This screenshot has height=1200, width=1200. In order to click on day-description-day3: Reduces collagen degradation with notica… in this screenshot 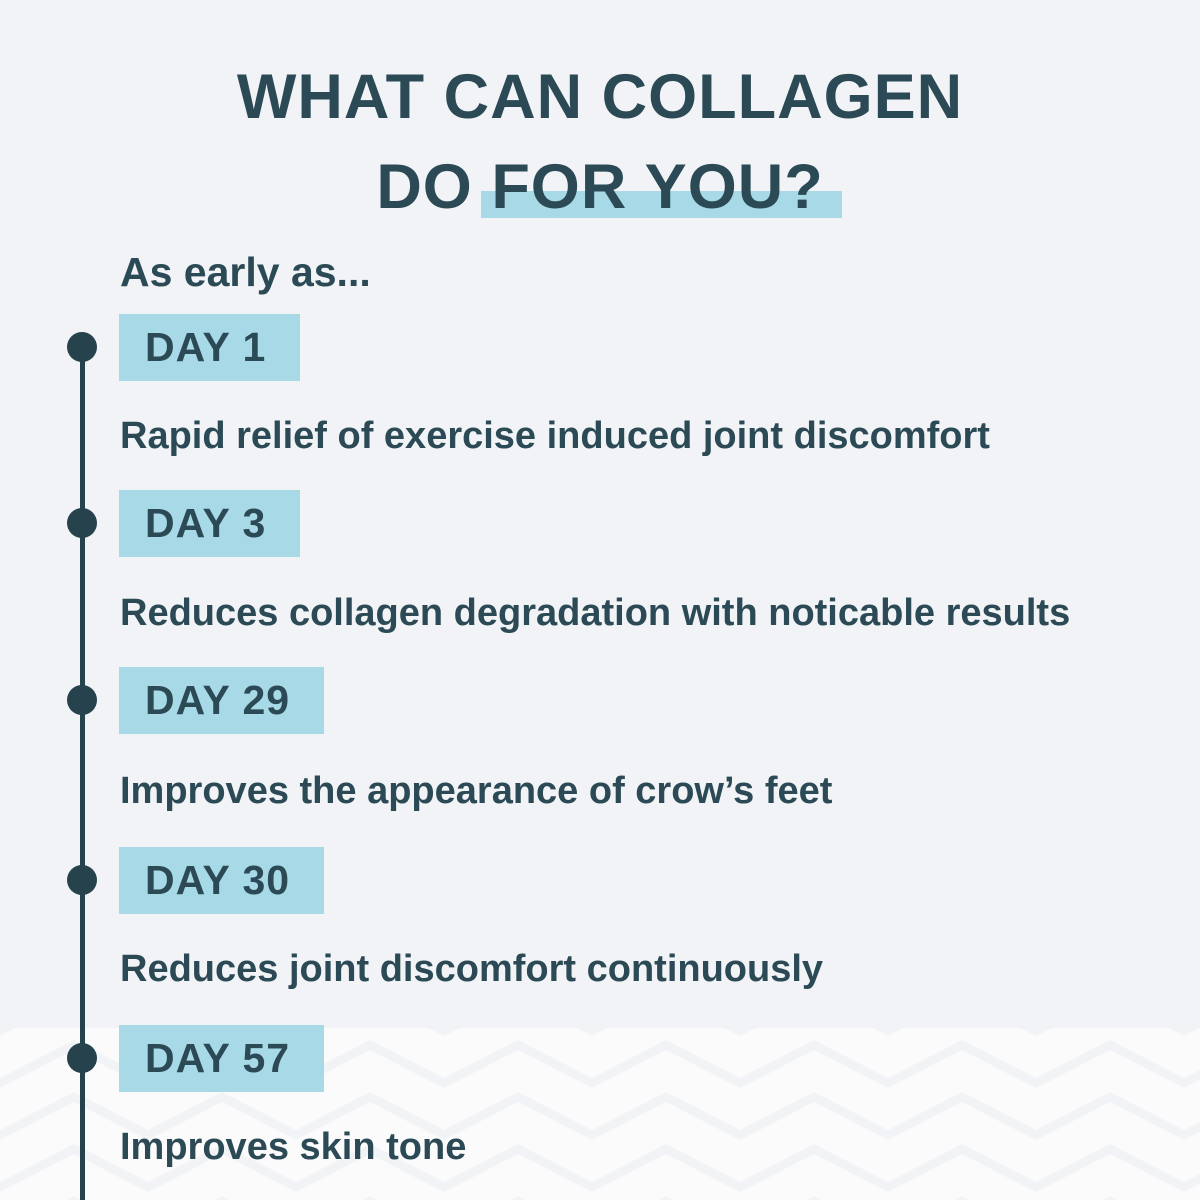, I will do `click(595, 613)`.